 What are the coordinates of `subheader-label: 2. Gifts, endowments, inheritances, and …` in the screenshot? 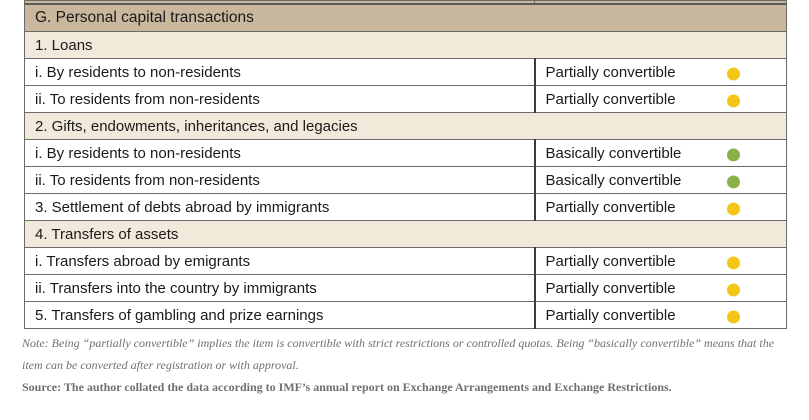 It's located at (405, 126).